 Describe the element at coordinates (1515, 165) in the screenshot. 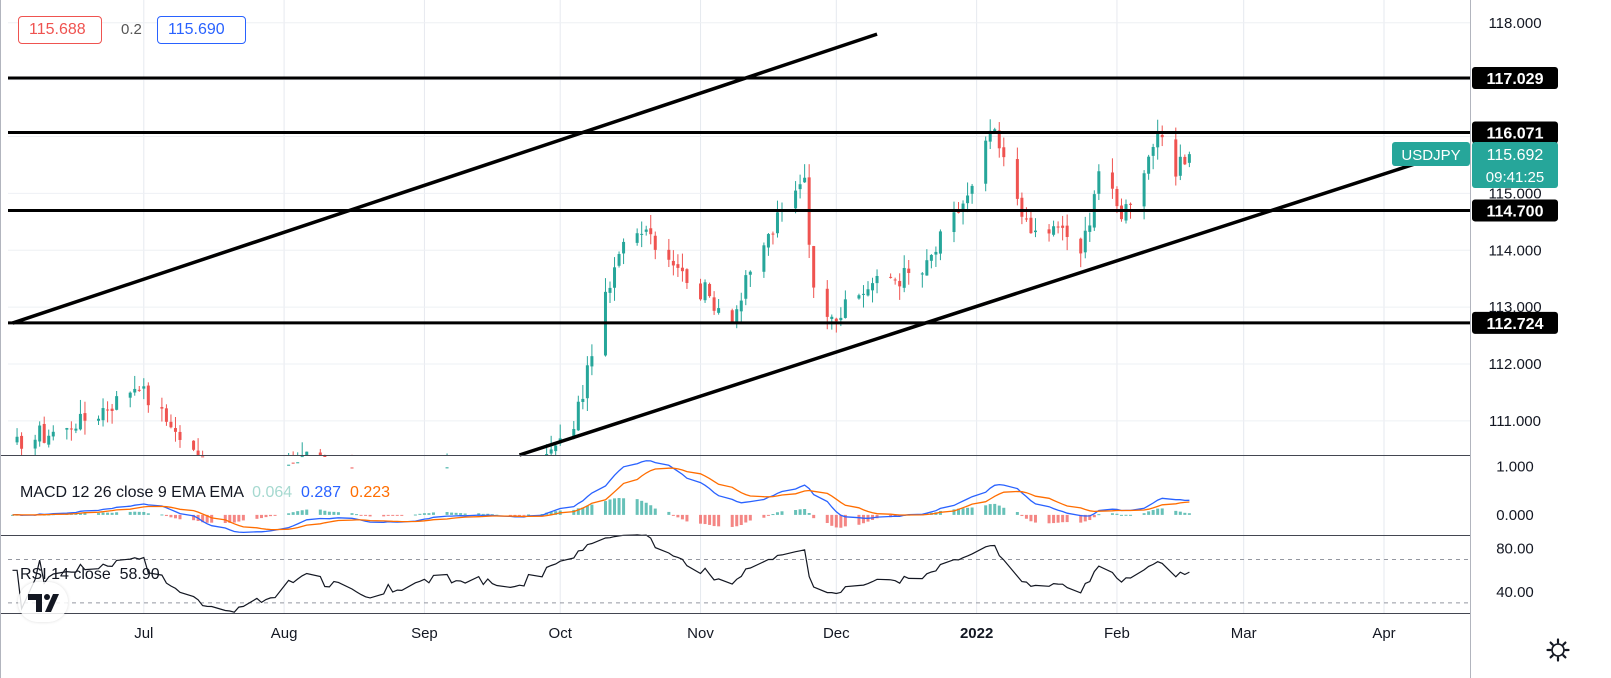

I see `last-price-tag` at that location.